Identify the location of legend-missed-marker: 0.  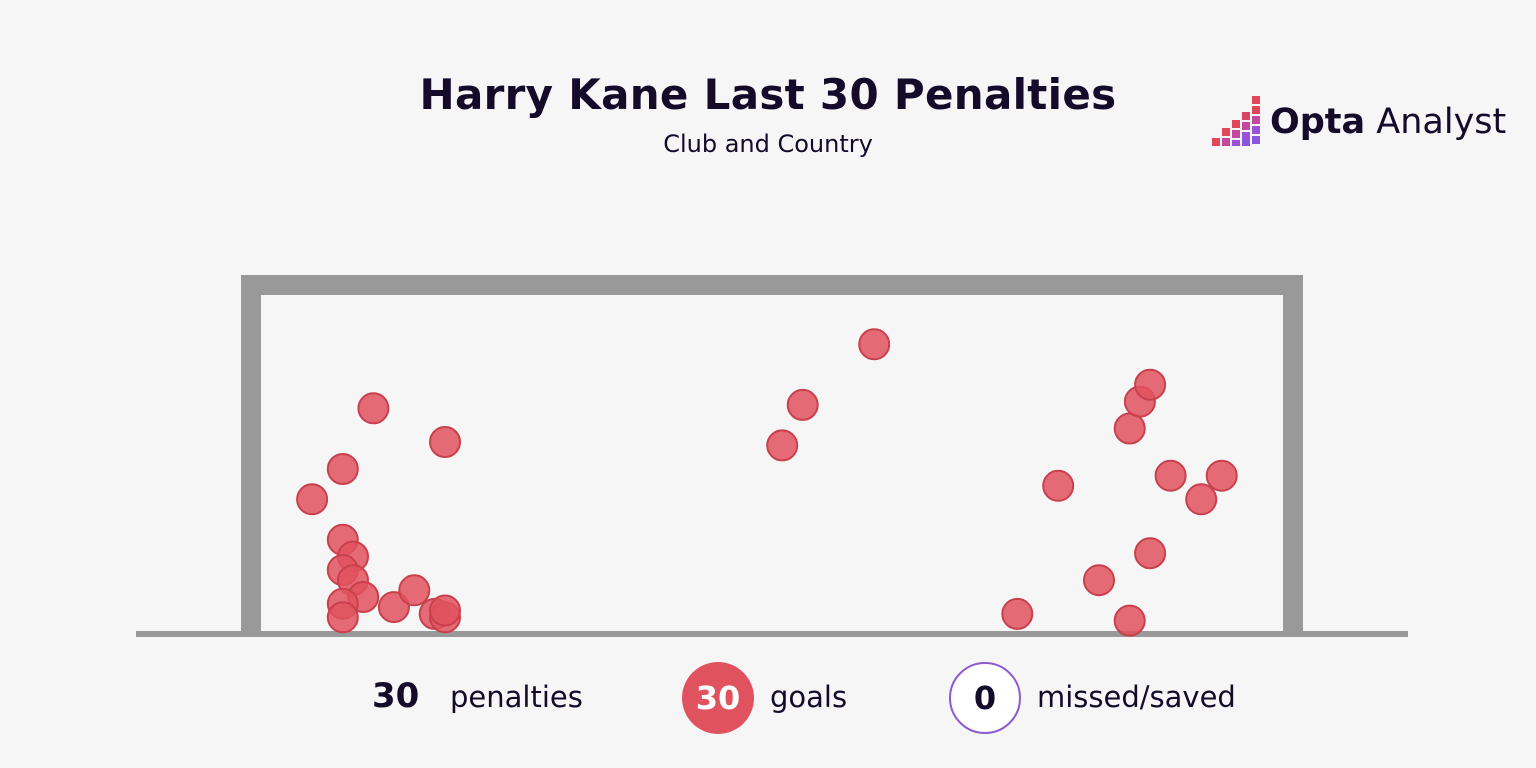
(985, 698).